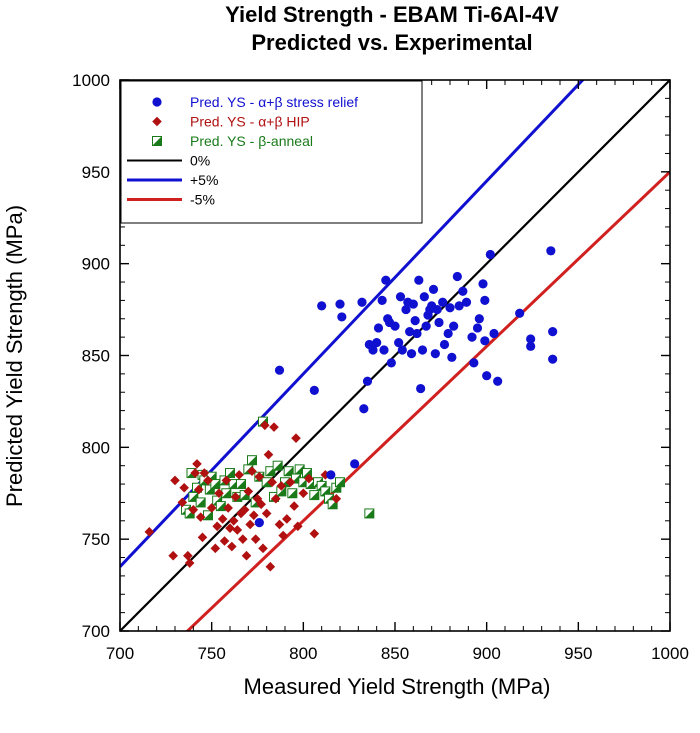 This screenshot has width=700, height=733. I want to click on chart-title: Yield Strength - EBAM Ti-6Al-4V, so click(392, 14).